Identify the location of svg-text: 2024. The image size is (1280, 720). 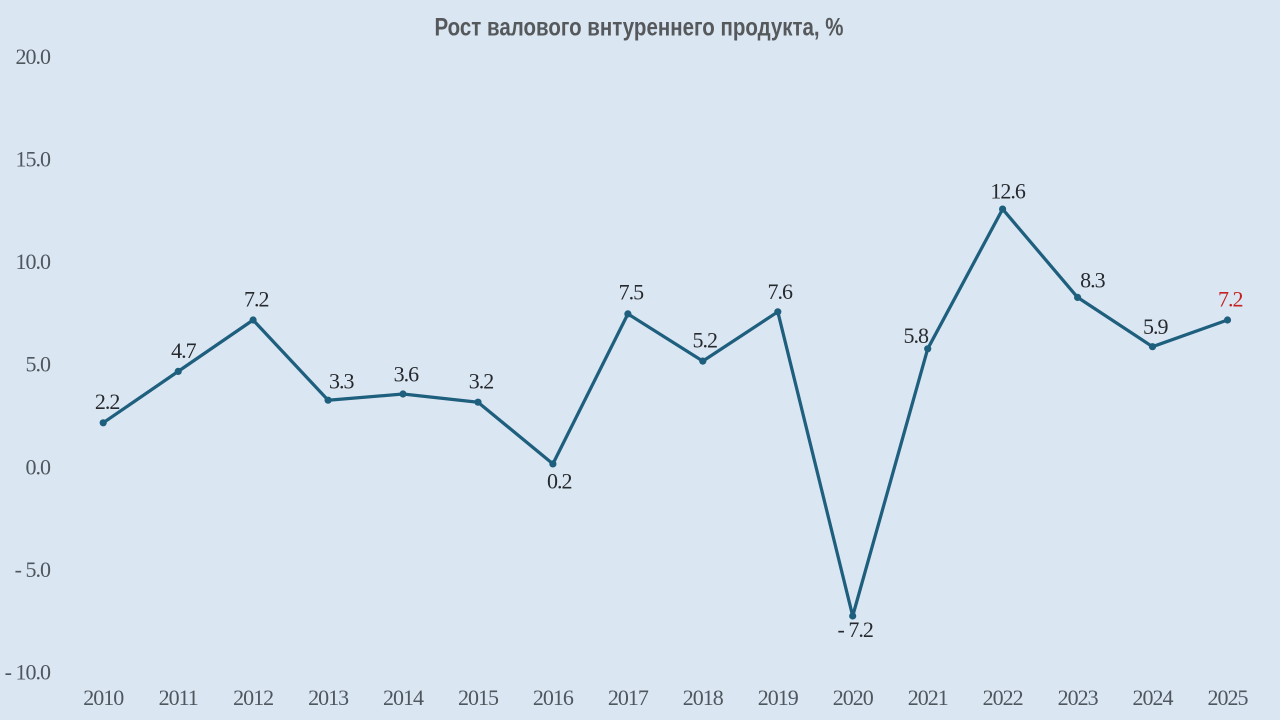
(1153, 697).